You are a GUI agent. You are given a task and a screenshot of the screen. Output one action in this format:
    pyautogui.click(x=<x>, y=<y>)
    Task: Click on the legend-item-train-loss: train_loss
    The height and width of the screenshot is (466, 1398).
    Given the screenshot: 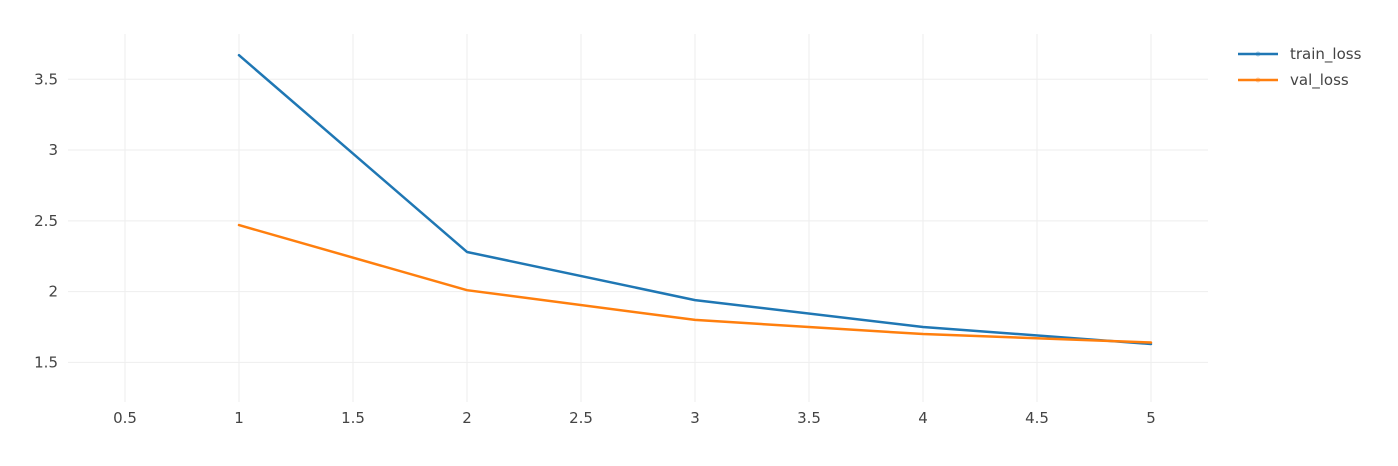 What is the action you would take?
    pyautogui.click(x=1300, y=54)
    